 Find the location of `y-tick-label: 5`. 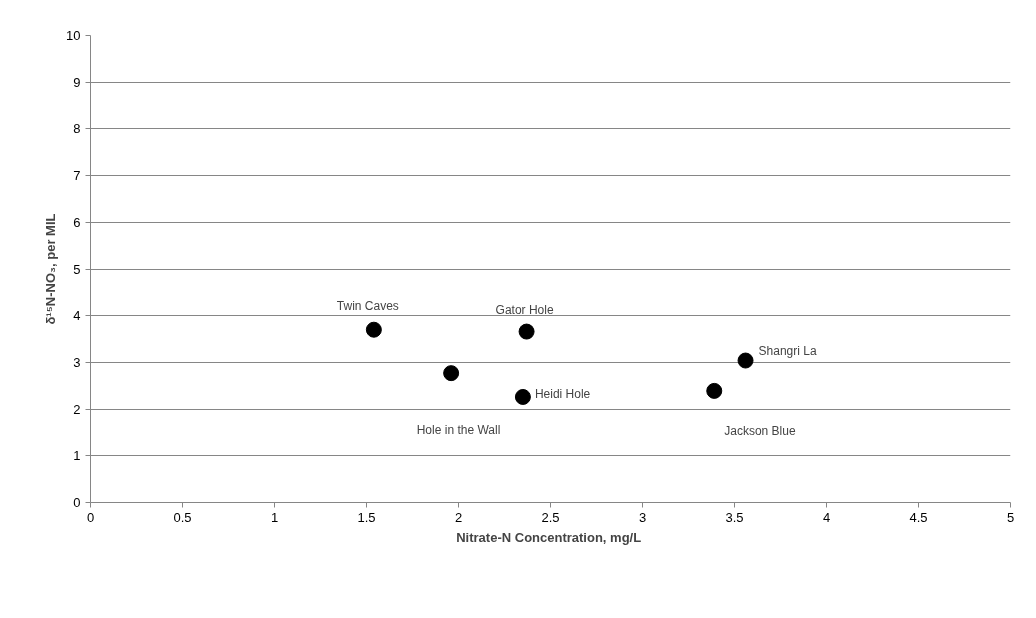

y-tick-label: 5 is located at coordinates (77, 269).